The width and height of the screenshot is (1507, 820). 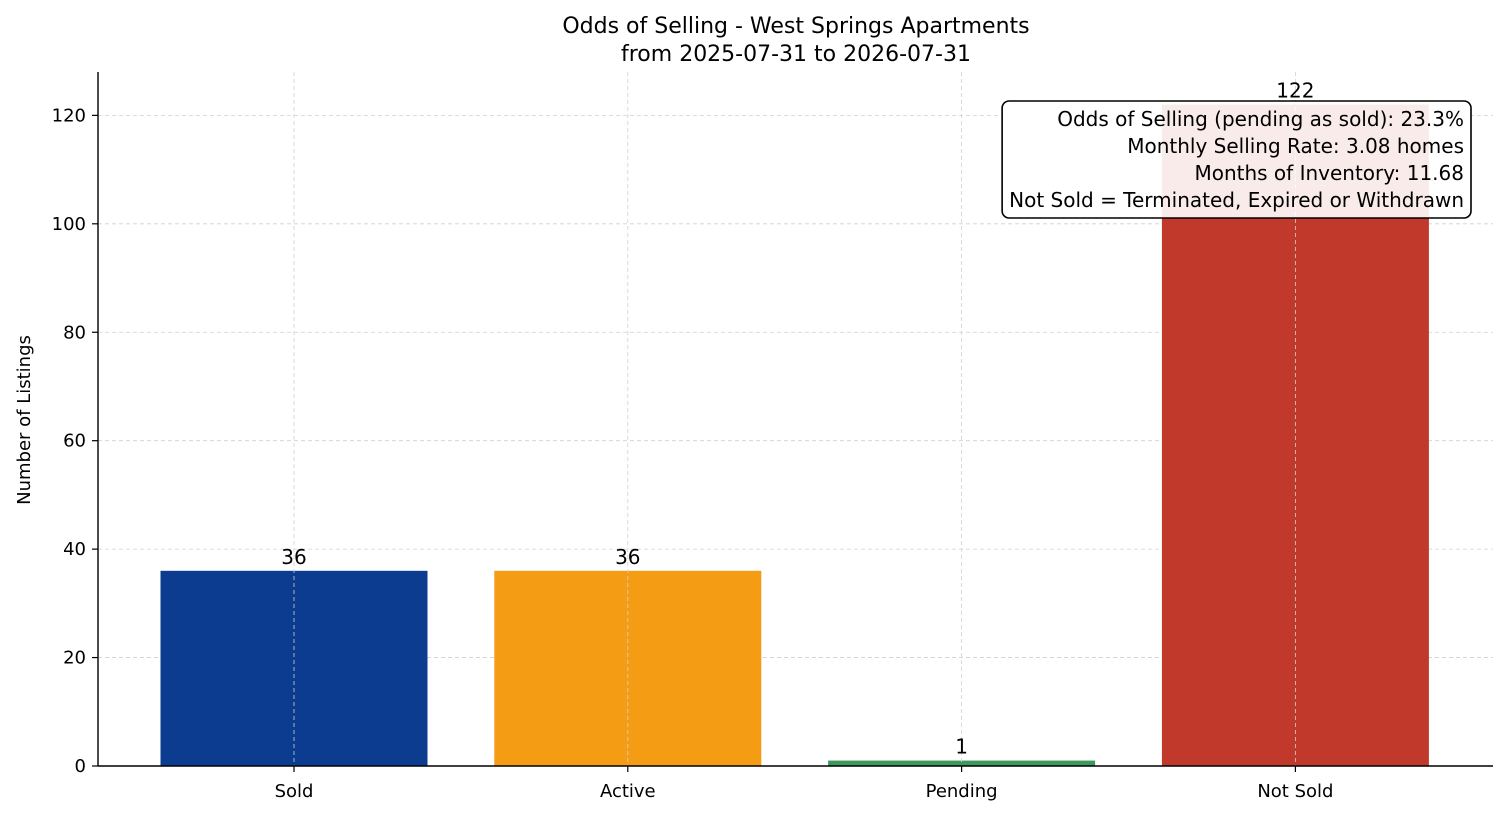 I want to click on annotation-box, so click(x=1236, y=159).